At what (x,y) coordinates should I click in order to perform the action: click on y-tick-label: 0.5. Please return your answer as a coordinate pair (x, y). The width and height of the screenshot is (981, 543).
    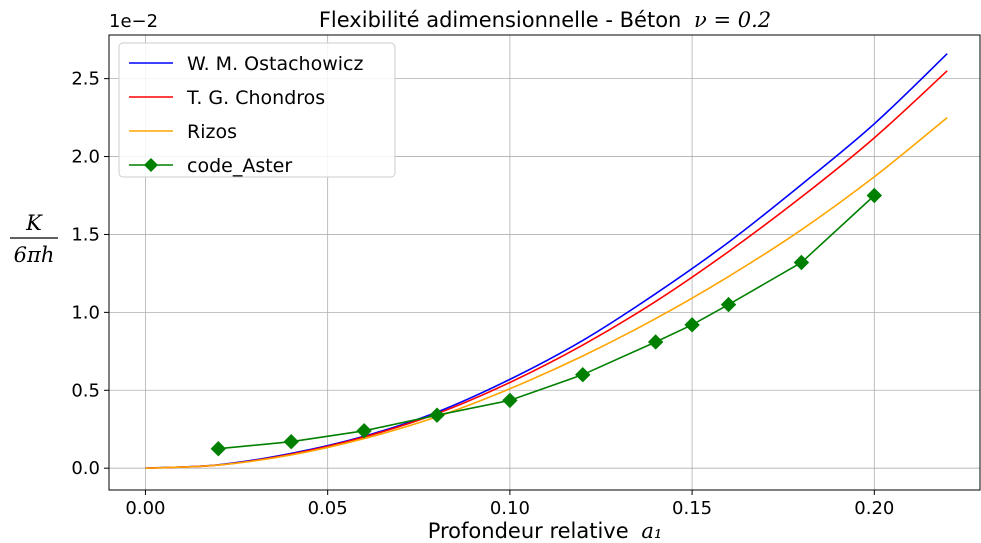
    Looking at the image, I should click on (85, 390).